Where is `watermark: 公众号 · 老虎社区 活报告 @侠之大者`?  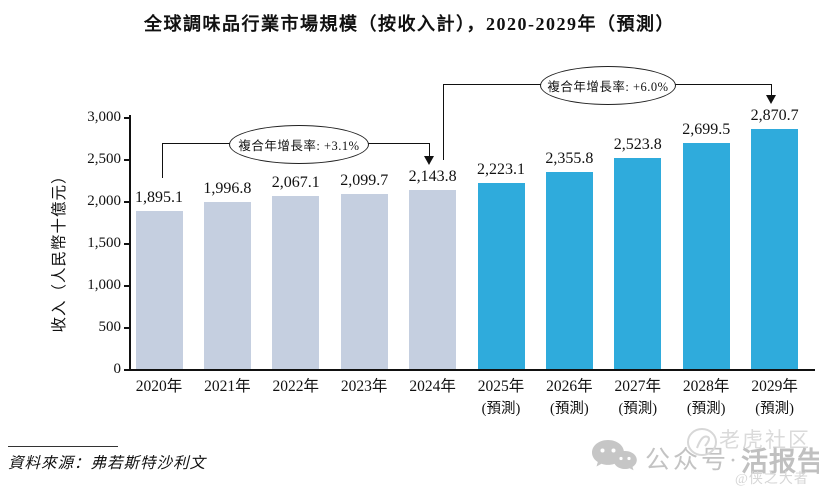
watermark: 公众号 · 老虎社区 活报告 @侠之大者 is located at coordinates (701, 455).